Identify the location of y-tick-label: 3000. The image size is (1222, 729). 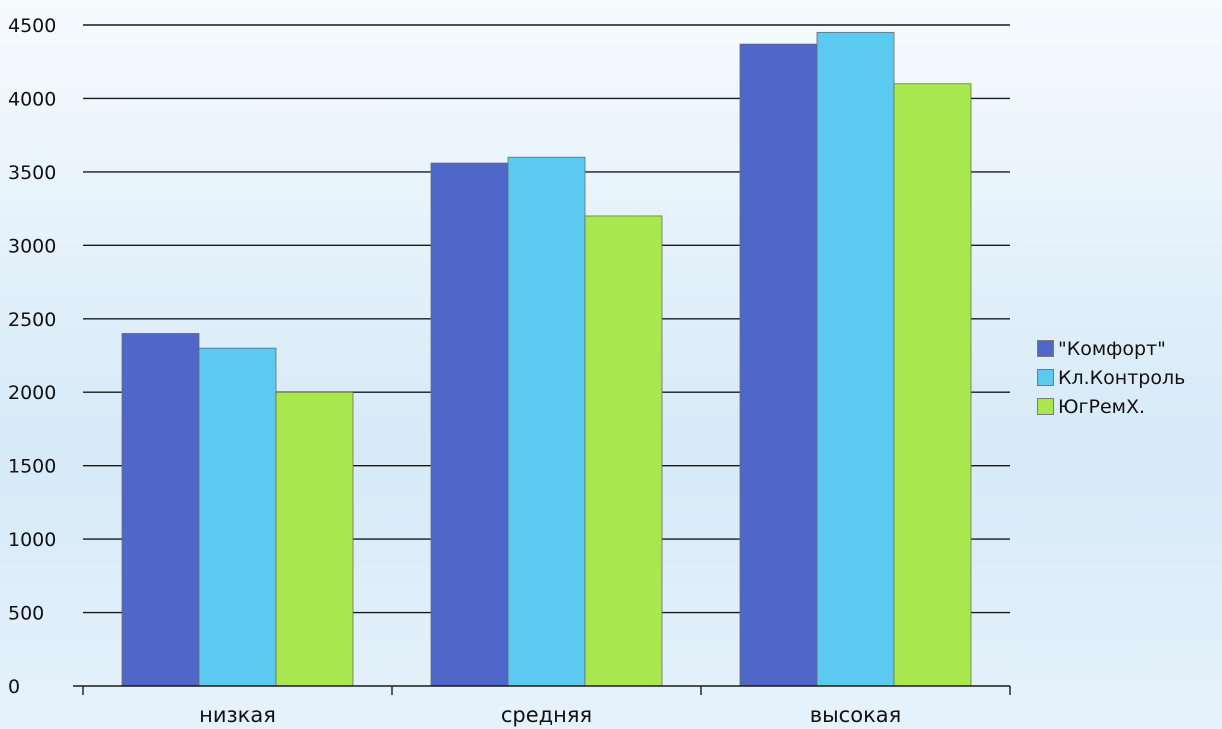
(32, 246).